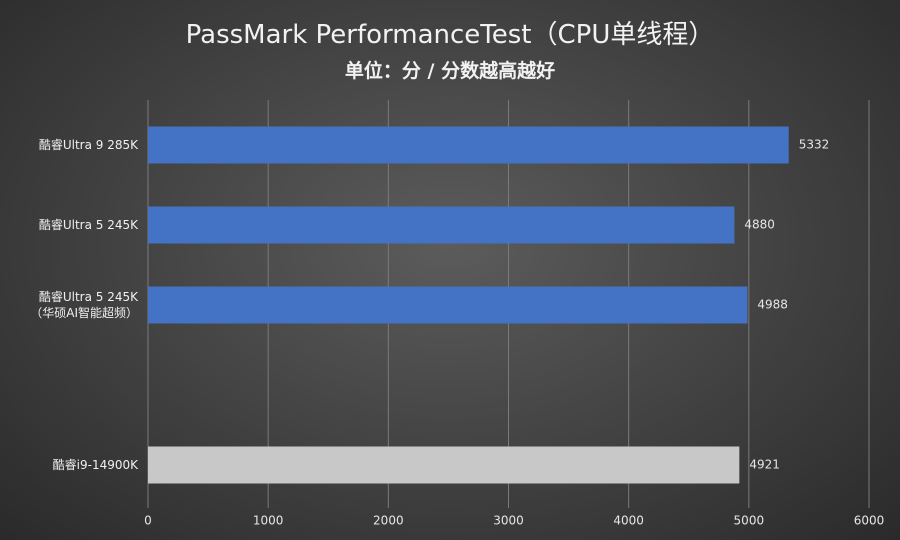 The height and width of the screenshot is (540, 900). Describe the element at coordinates (268, 521) in the screenshot. I see `x-tick-label: 1000` at that location.